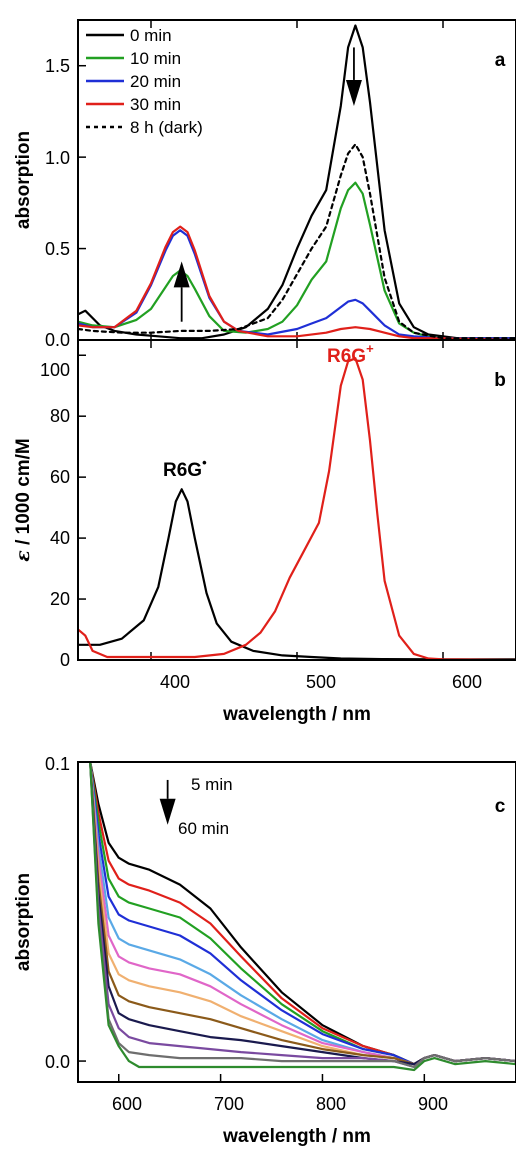  I want to click on panel-a-legend: 0 min 10 min 20 min 30 min 8 h (dark), so click(144, 81).